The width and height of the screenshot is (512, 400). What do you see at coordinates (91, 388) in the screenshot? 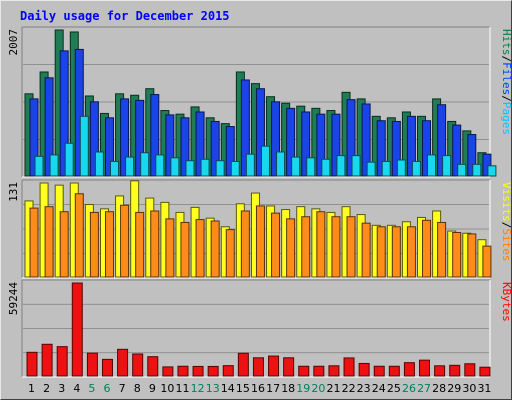
I see `x-tick-label: 5` at bounding box center [91, 388].